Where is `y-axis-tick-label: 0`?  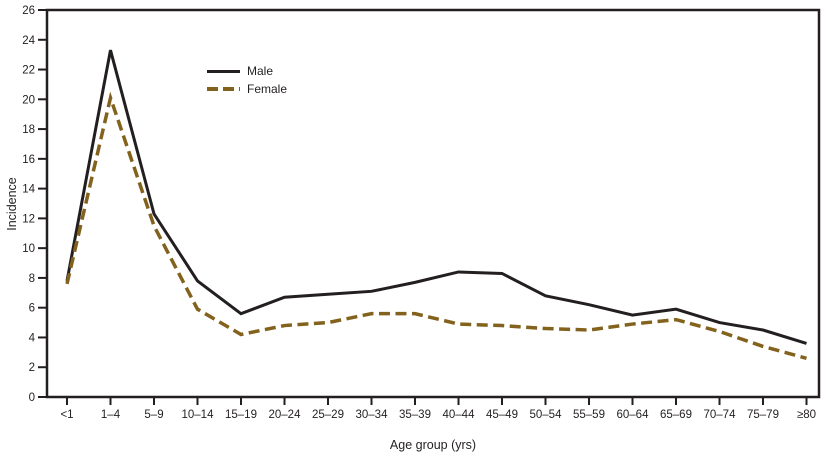 y-axis-tick-label: 0 is located at coordinates (32, 398).